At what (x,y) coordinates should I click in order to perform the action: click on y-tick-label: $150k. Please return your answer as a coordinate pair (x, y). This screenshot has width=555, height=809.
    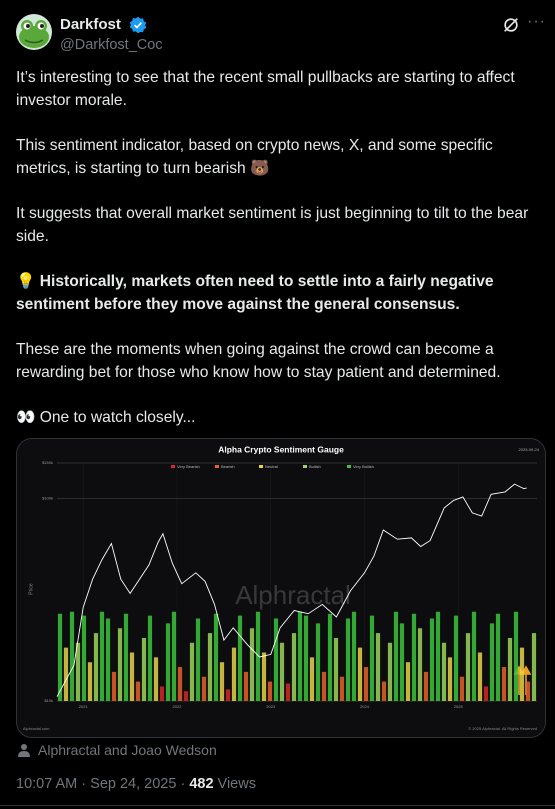
    Looking at the image, I should click on (47, 462).